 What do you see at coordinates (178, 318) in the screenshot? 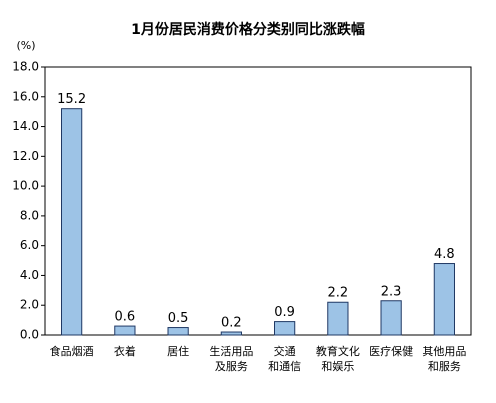
I see `value-label: 0.5` at bounding box center [178, 318].